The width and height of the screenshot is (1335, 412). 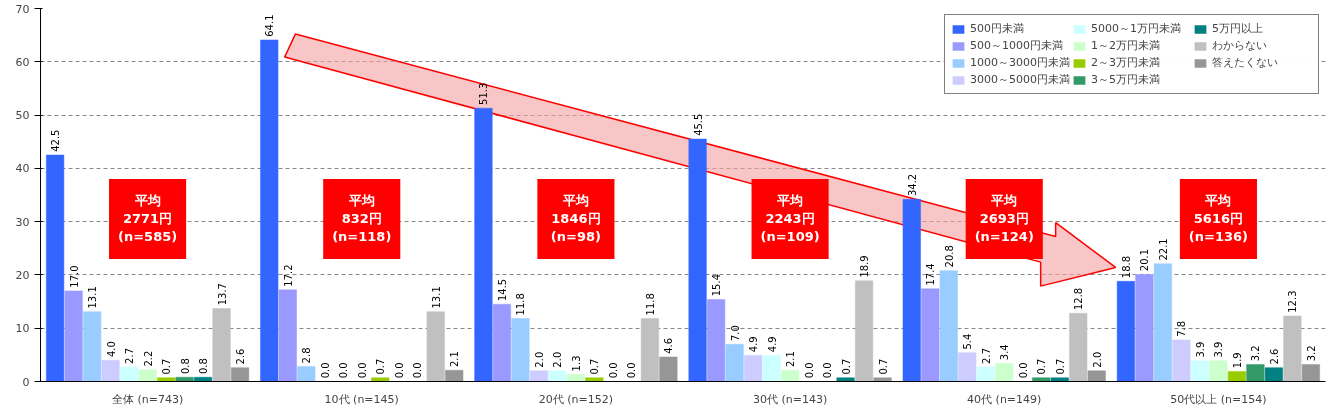 I want to click on annotation: 平均 2771円 (n=585), so click(x=148, y=219).